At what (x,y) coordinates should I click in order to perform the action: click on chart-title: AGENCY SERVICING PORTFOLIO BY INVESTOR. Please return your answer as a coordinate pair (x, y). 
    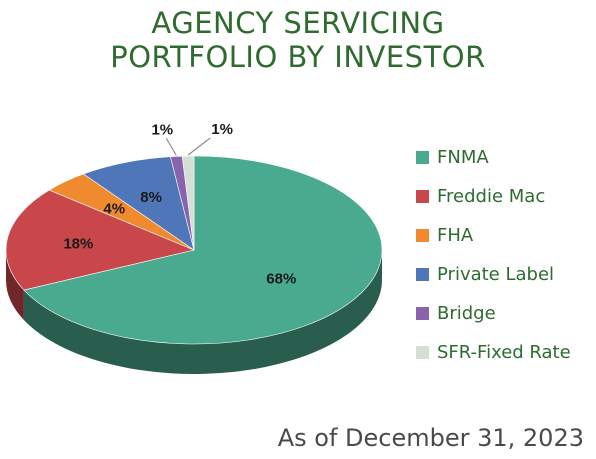
    Looking at the image, I should click on (298, 40).